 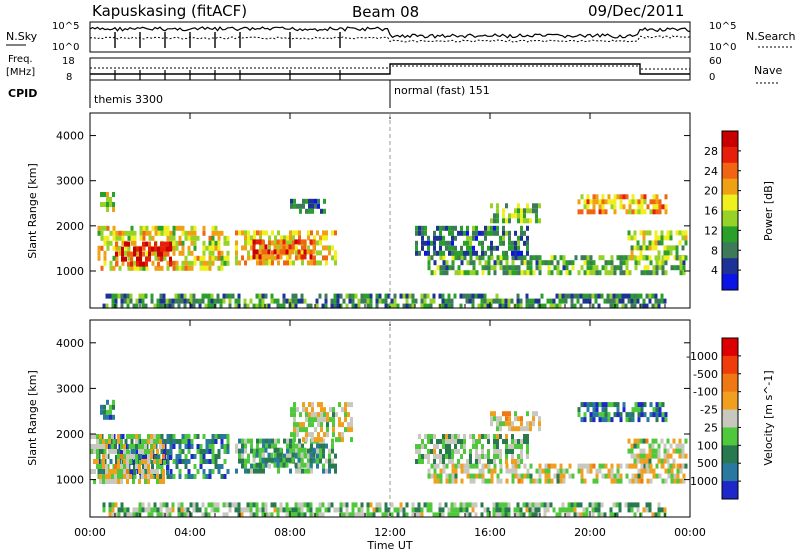 I want to click on colorbar-tick-label-1-2: 100, so click(x=707, y=445).